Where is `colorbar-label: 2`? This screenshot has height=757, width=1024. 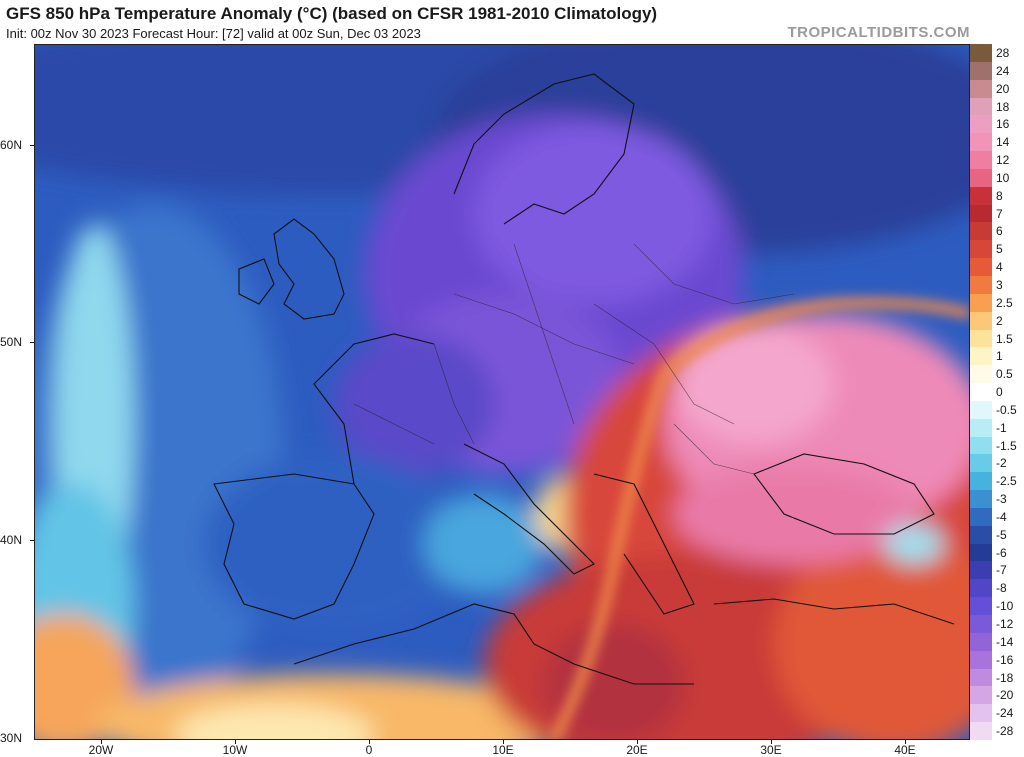
colorbar-label: 2 is located at coordinates (999, 320).